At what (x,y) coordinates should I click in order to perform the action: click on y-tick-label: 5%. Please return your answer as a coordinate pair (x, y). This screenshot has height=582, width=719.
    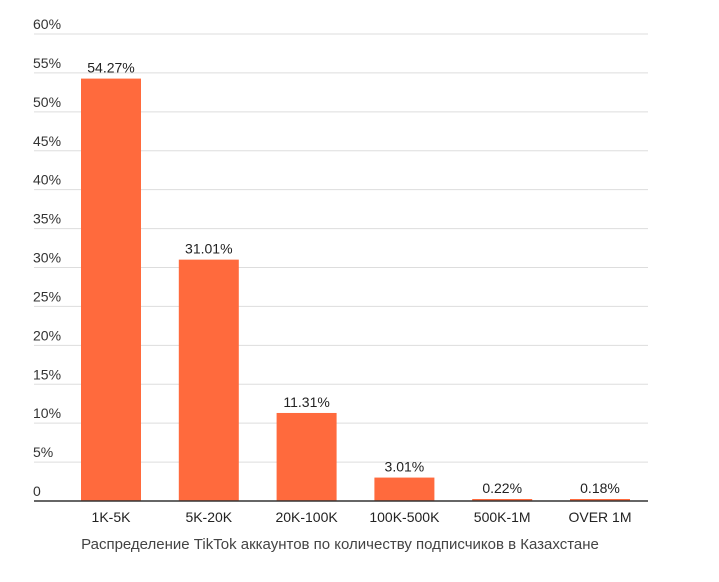
    Looking at the image, I should click on (43, 452).